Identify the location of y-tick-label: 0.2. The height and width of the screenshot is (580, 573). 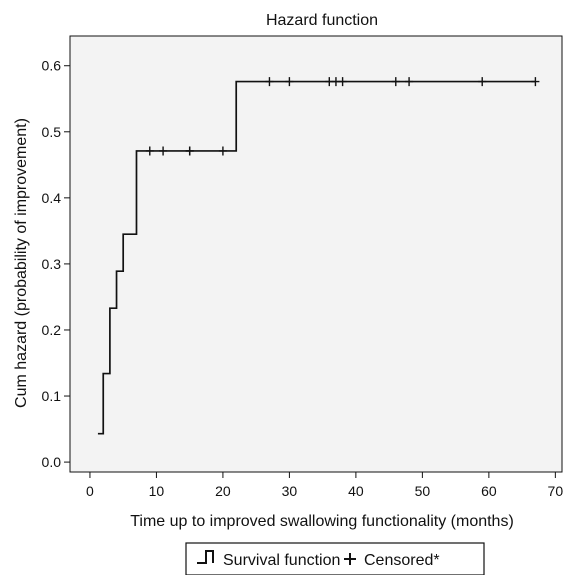
(52, 330).